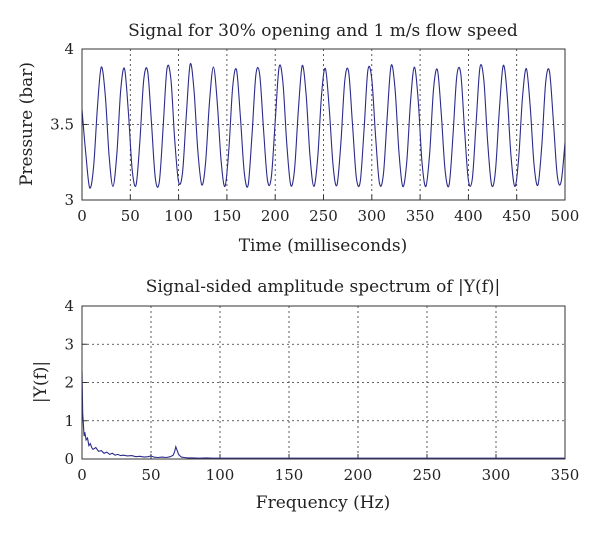  Describe the element at coordinates (516, 216) in the screenshot. I see `time-signal-xtick-label: 450` at that location.